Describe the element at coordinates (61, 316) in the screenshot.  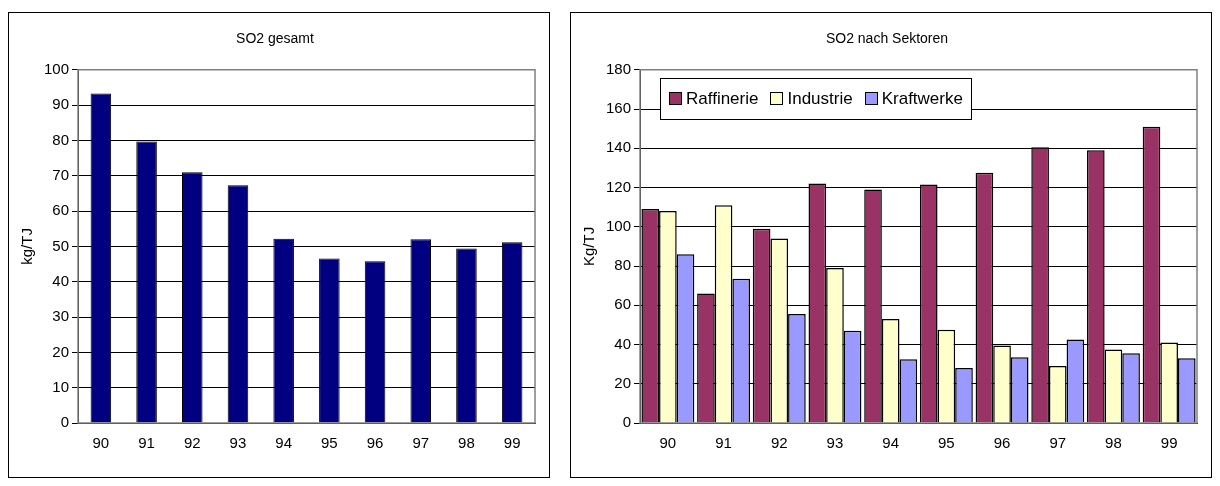
I see `y-tick-label: 30` at that location.